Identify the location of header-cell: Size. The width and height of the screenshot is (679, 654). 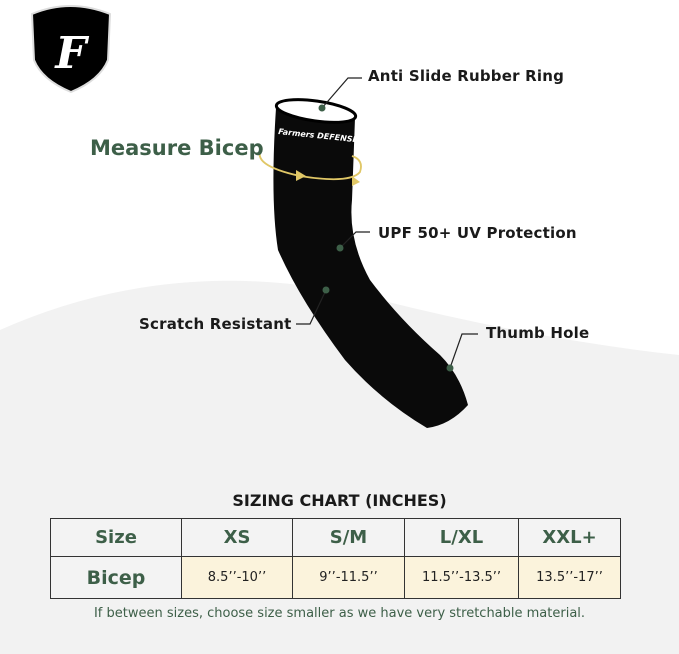
(116, 537).